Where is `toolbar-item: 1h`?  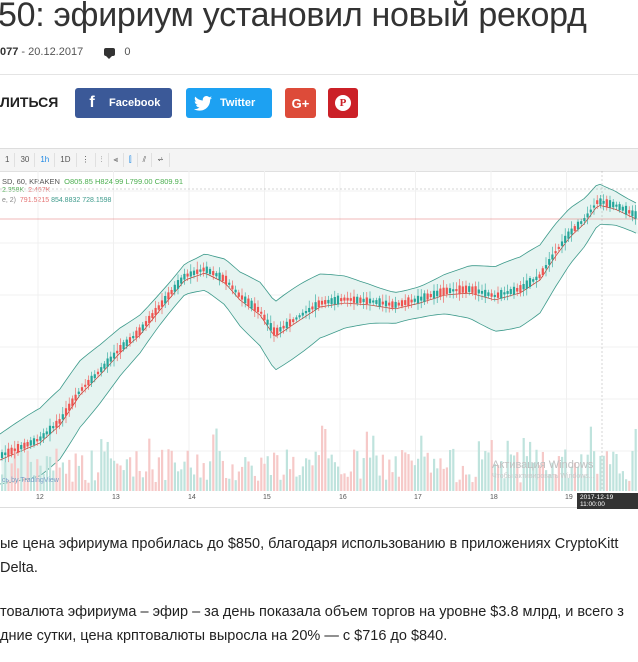 toolbar-item: 1h is located at coordinates (45, 160).